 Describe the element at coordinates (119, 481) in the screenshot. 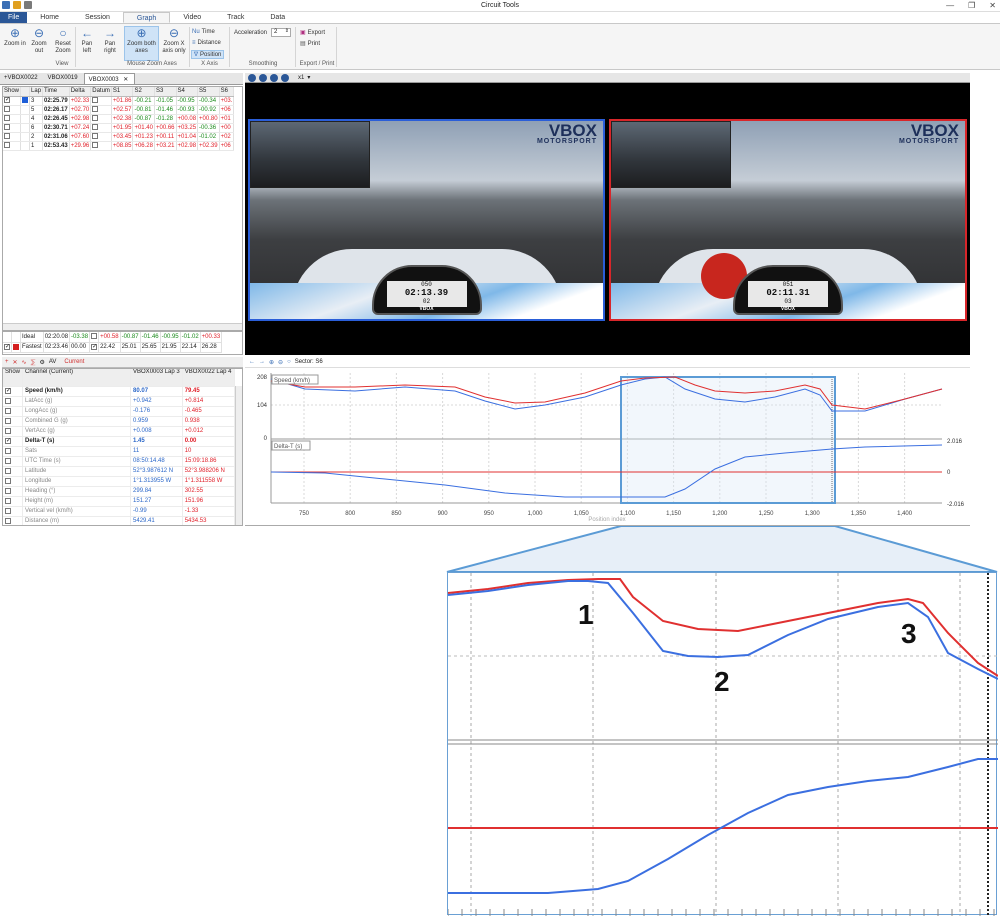

I see `channel-row: Longitude 1°1.313955 W 1°1.311558 W` at that location.